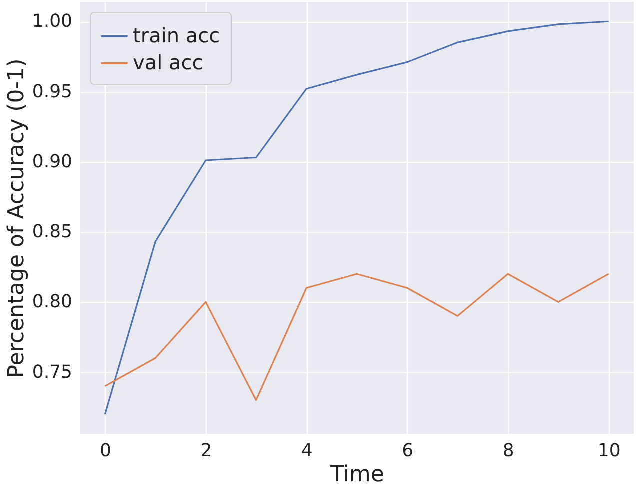 The height and width of the screenshot is (489, 636). Describe the element at coordinates (52, 21) in the screenshot. I see `y-tick-label: 1.00` at that location.